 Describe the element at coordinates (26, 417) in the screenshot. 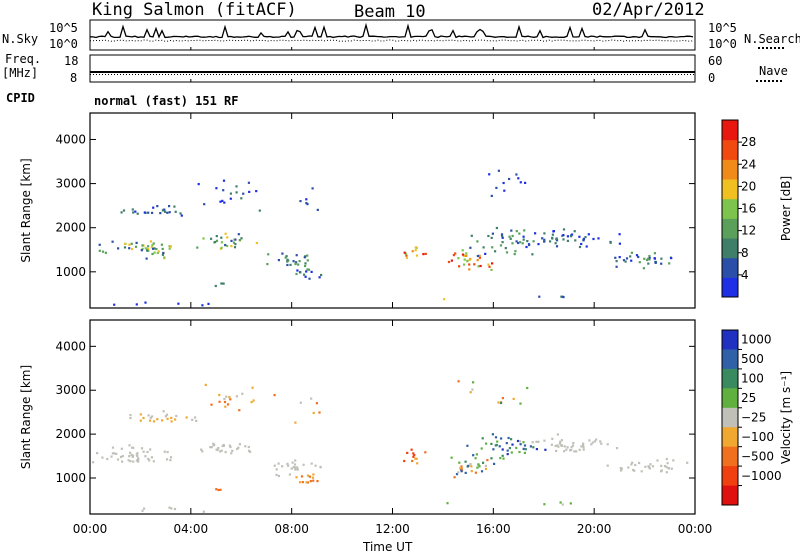

I see `velocity-y-axis-label: Slant Range [km]` at that location.